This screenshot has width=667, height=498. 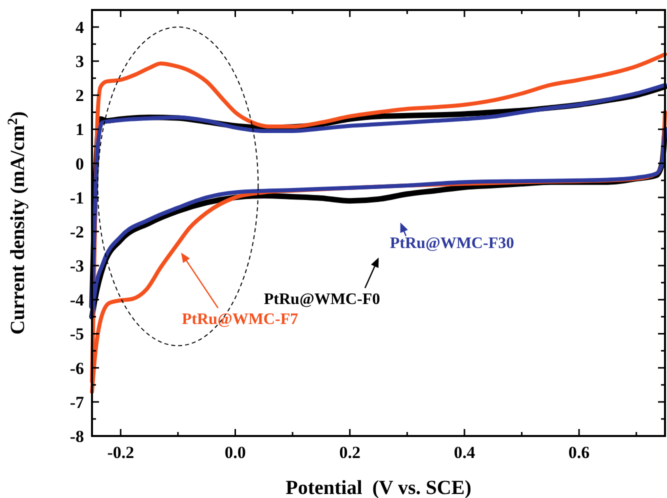 I want to click on x-axis-title: Potential (V vs. SCE), so click(x=379, y=487).